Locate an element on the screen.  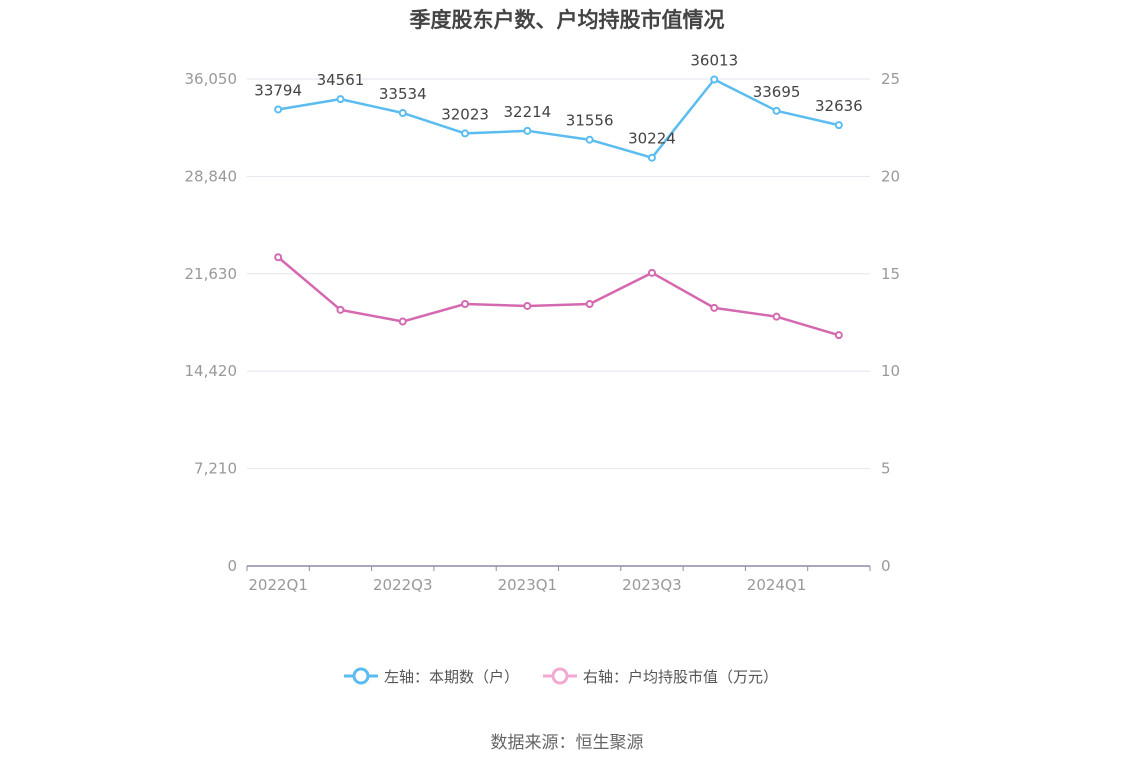
x-tick-label: 2023Q1 is located at coordinates (528, 585).